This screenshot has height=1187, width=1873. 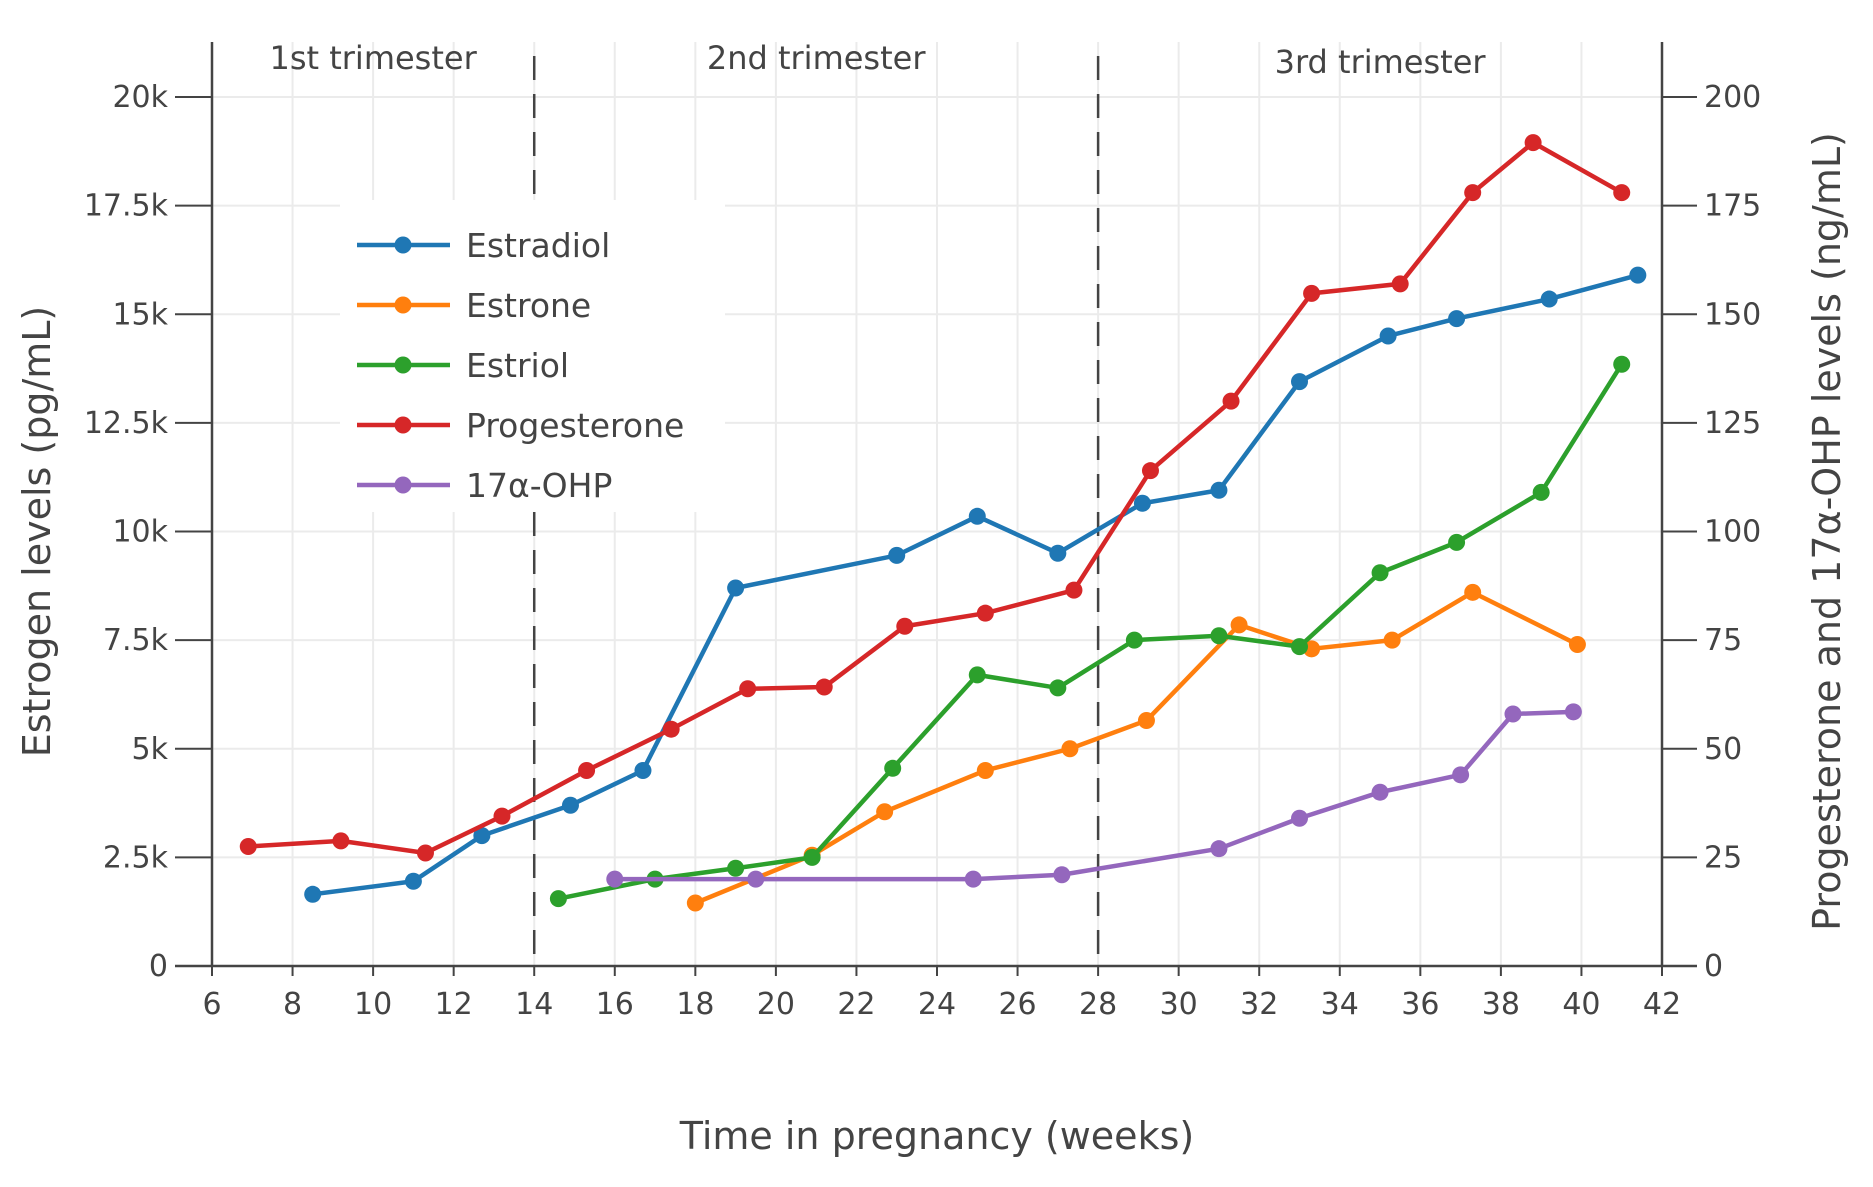 I want to click on x-tick-label: 40, so click(x=1581, y=1004).